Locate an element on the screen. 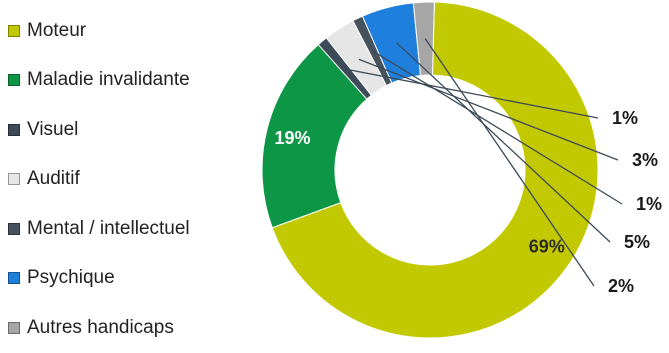  legend-label: Psychique is located at coordinates (71, 278).